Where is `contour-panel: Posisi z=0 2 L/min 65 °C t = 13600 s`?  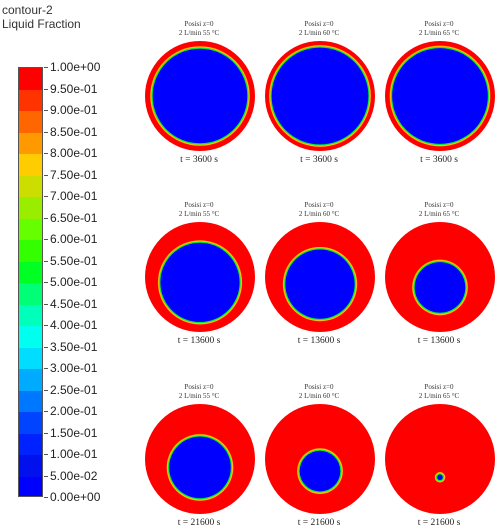 contour-panel: Posisi z=0 2 L/min 65 °C t = 13600 s is located at coordinates (439, 274).